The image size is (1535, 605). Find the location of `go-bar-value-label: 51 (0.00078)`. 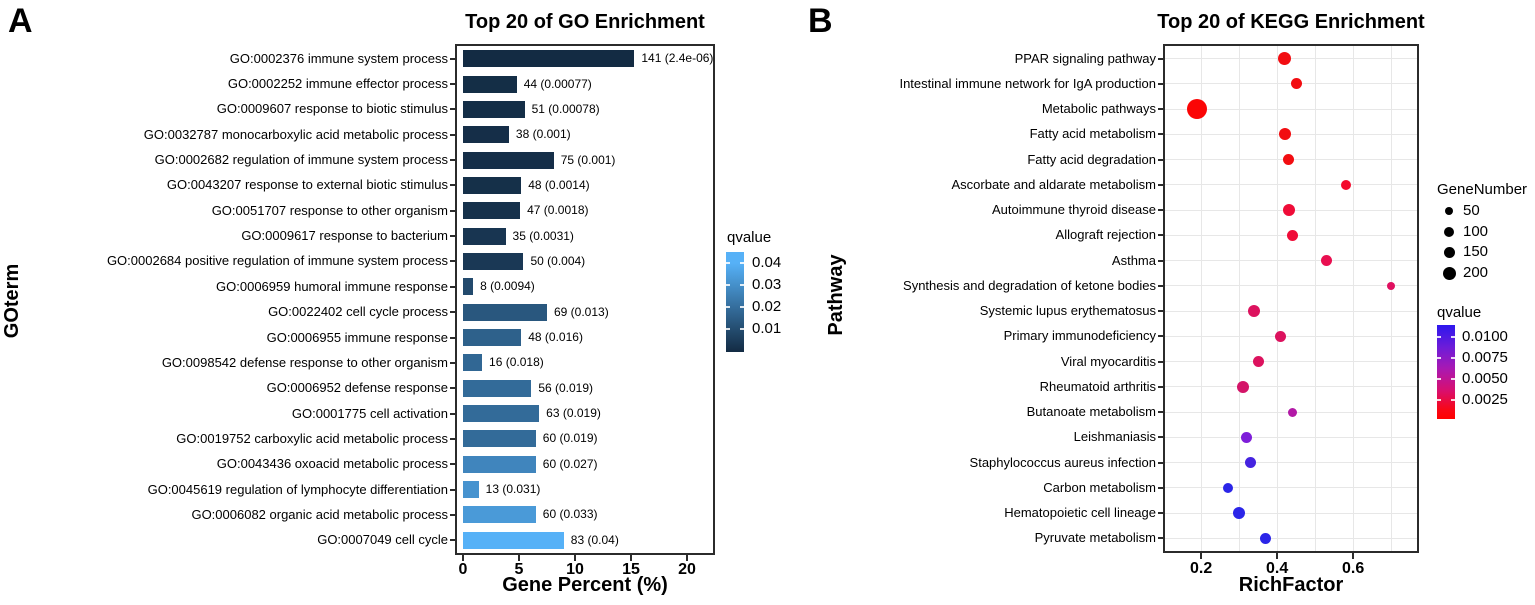

go-bar-value-label: 51 (0.00078) is located at coordinates (565, 108).